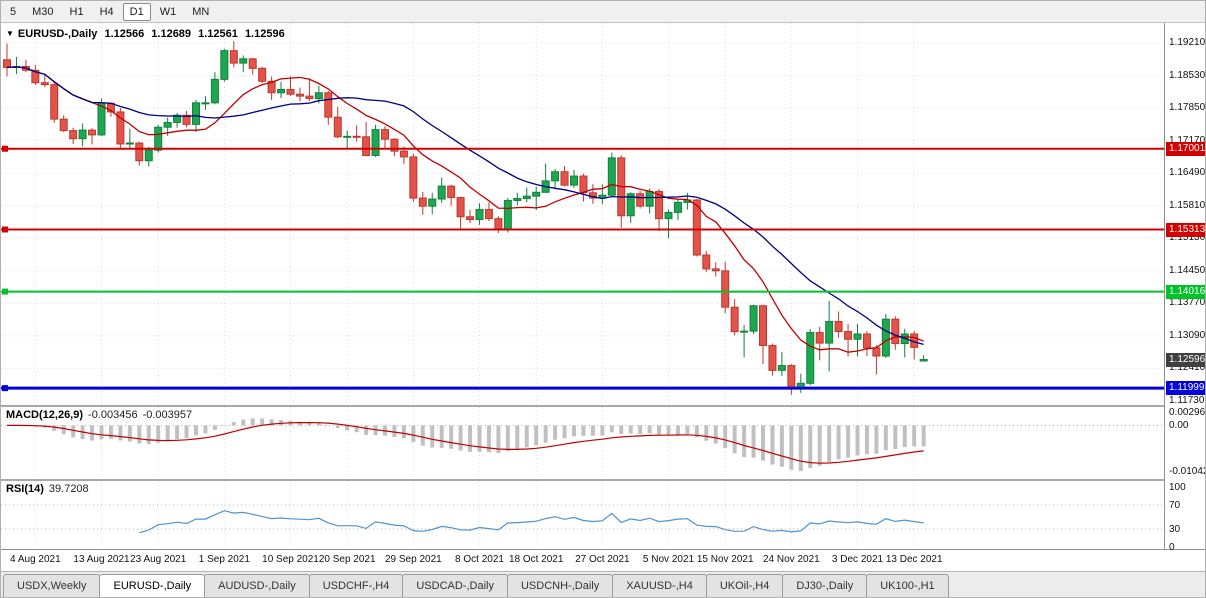 This screenshot has height=598, width=1206. What do you see at coordinates (1187, 42) in the screenshot?
I see `price-axis-label: 1.19210` at bounding box center [1187, 42].